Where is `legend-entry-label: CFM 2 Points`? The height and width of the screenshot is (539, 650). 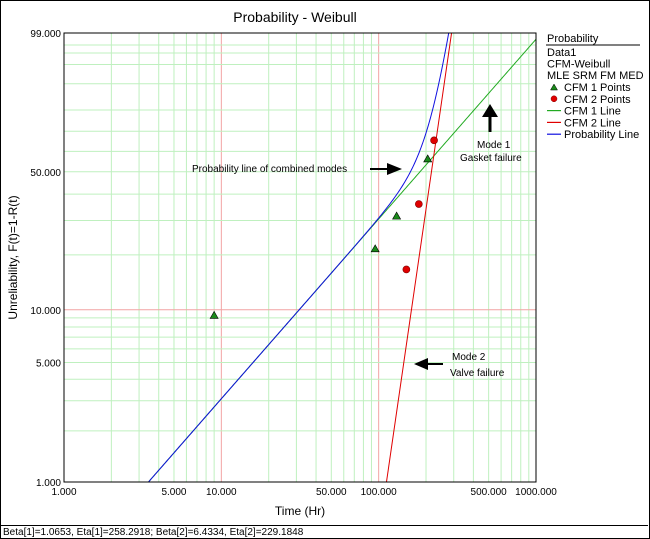
legend-entry-label: CFM 2 Points is located at coordinates (597, 100).